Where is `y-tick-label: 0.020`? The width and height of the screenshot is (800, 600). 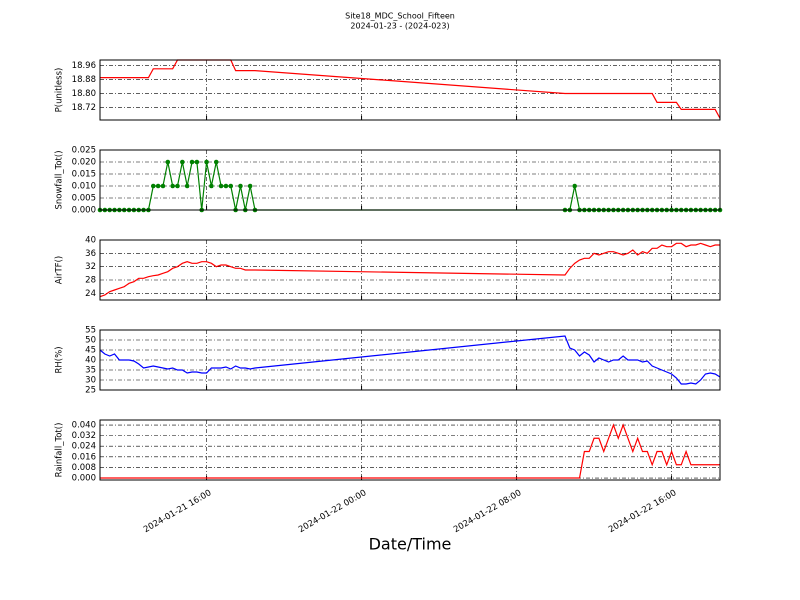
y-tick-label: 0.020 is located at coordinates (84, 163).